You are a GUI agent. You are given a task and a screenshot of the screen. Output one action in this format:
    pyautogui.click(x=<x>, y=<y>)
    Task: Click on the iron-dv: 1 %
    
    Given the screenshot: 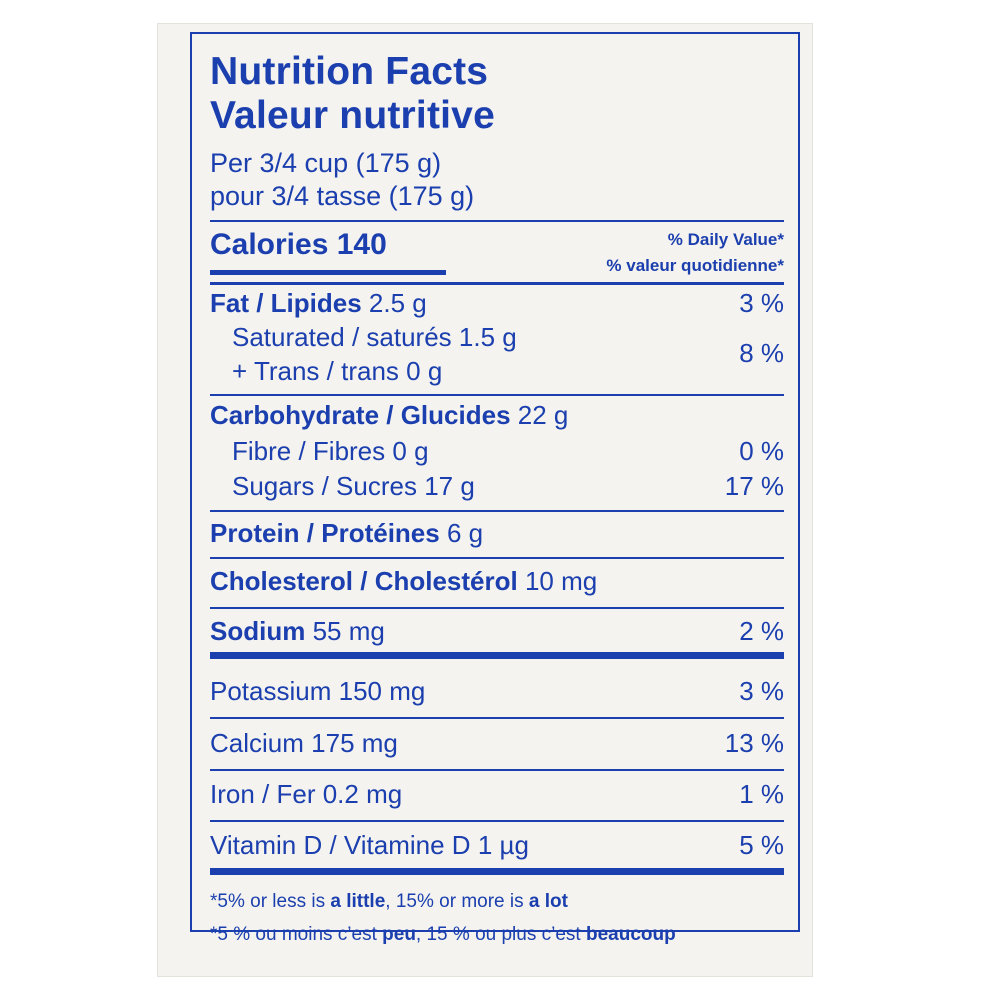 What is the action you would take?
    pyautogui.click(x=761, y=794)
    